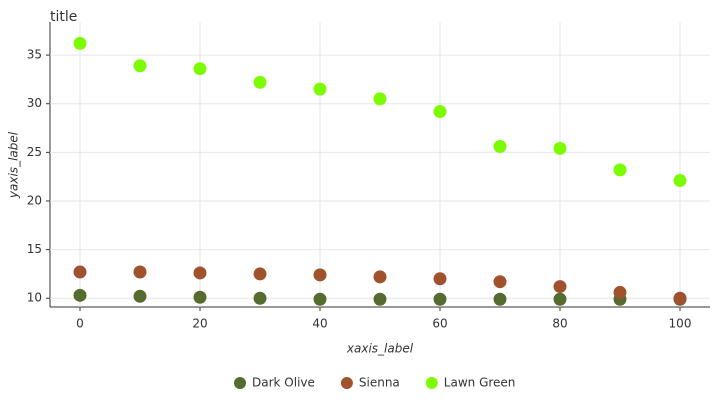 This screenshot has width=718, height=400. Describe the element at coordinates (480, 383) in the screenshot. I see `legend-label: Lawn Green` at that location.